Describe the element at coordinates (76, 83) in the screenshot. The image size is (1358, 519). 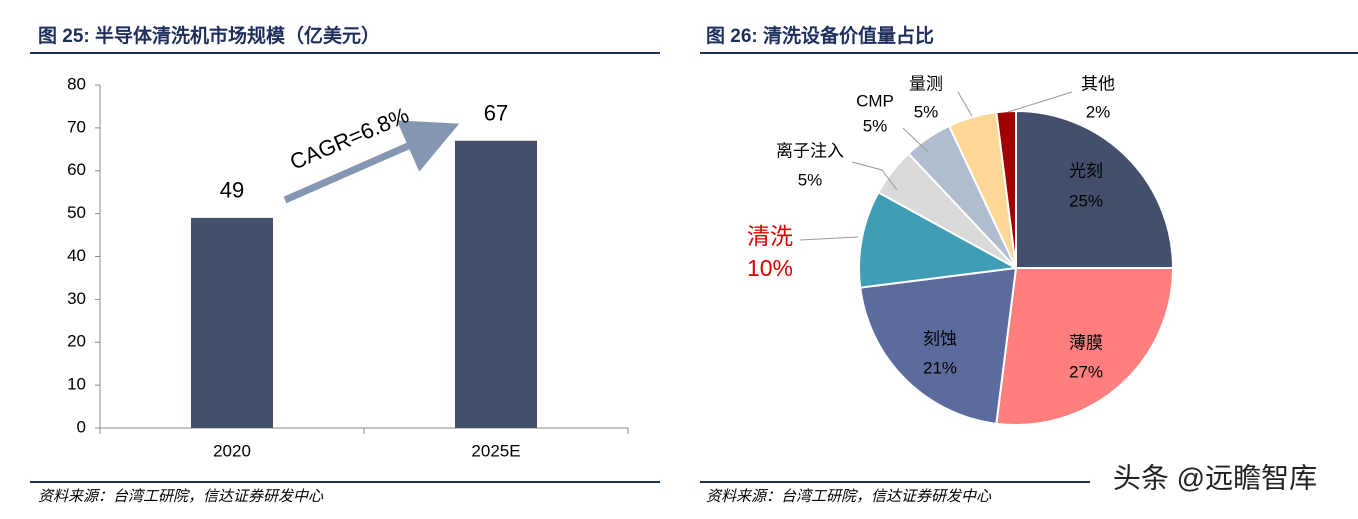
I see `y-tick-label: 80` at that location.